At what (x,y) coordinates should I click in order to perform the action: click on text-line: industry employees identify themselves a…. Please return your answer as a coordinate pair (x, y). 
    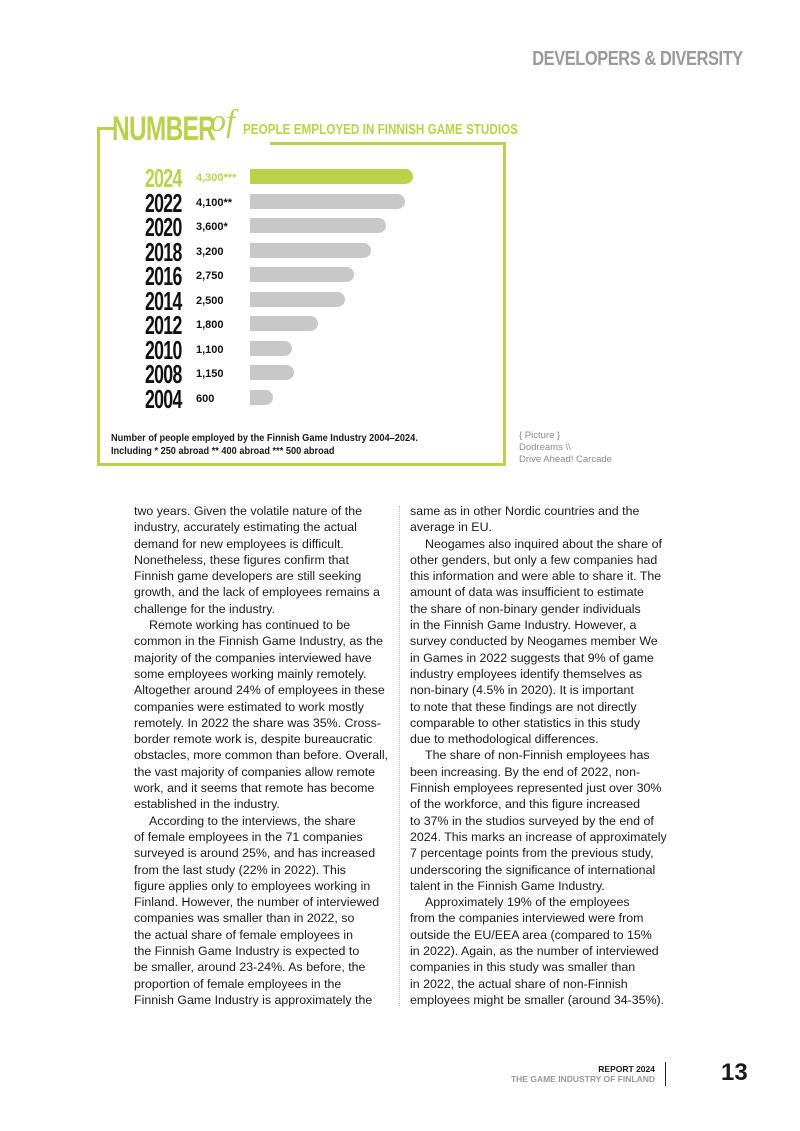
    Looking at the image, I should click on (526, 673).